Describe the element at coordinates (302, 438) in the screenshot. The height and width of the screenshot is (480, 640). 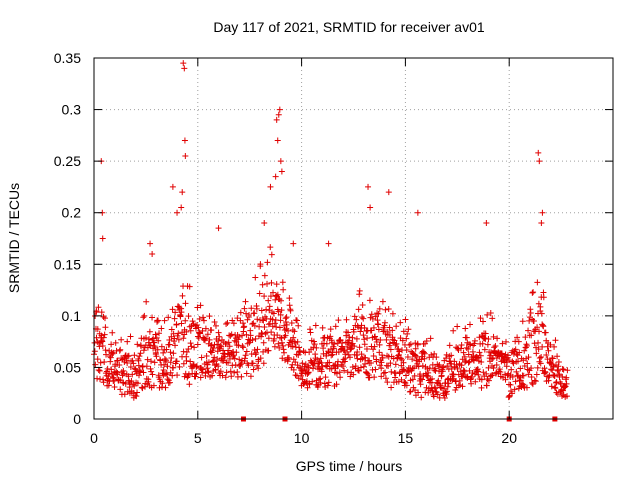
I see `x-tick-label: 10` at that location.